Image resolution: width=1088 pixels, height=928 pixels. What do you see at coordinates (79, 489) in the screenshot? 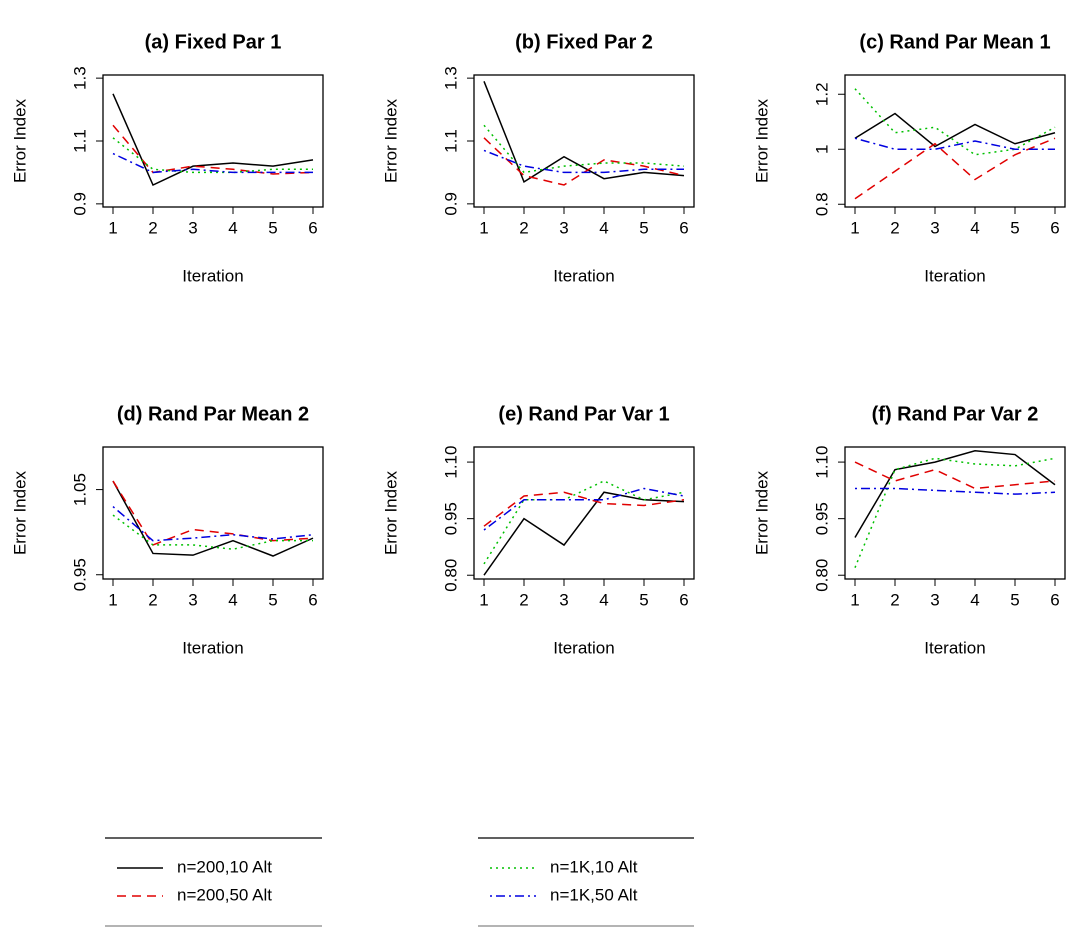
I see `y-tick-label: 1.05` at bounding box center [79, 489].